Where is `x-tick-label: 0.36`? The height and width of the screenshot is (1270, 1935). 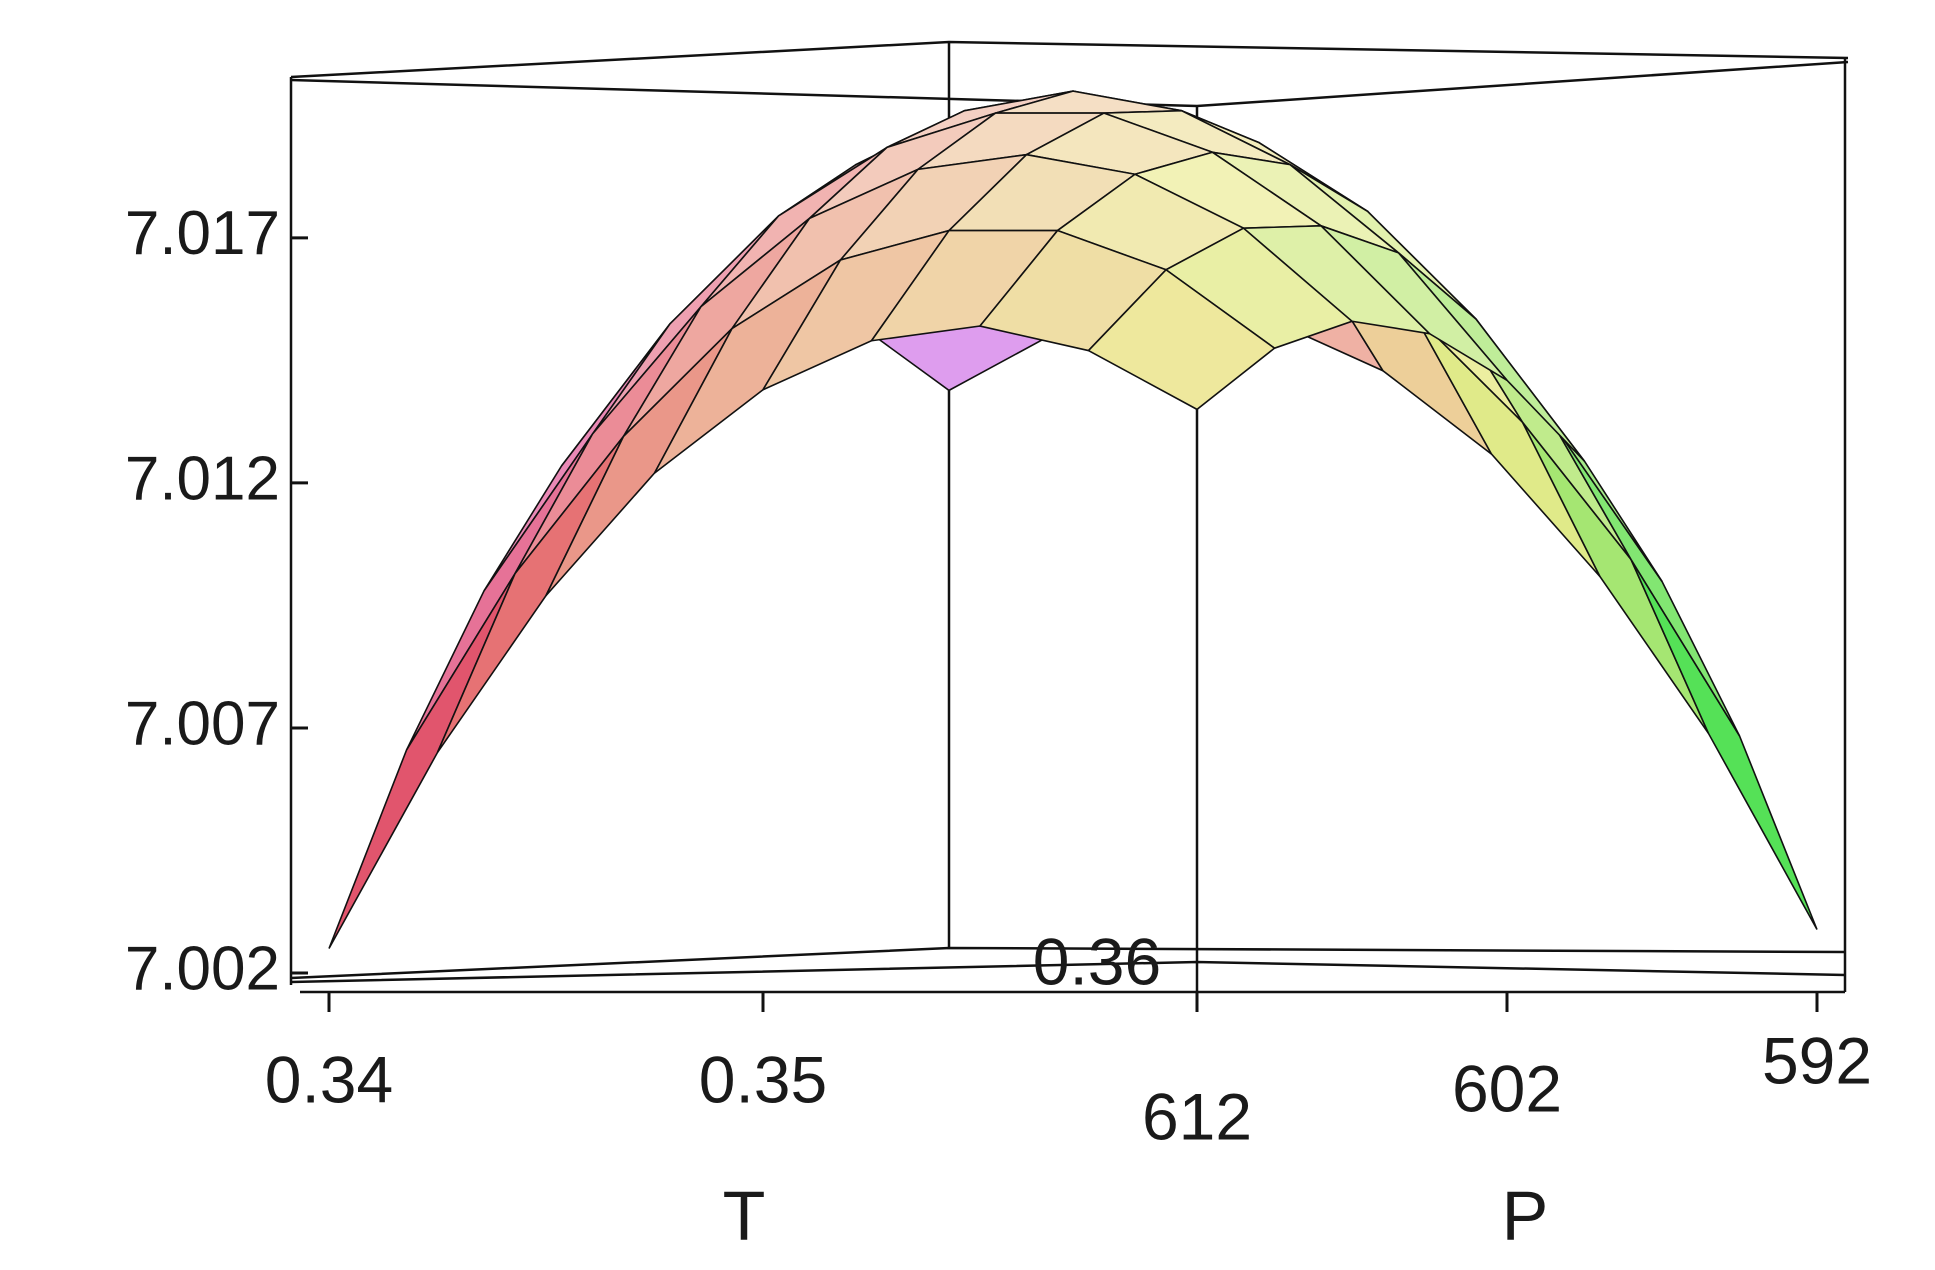
x-tick-label: 0.36 is located at coordinates (1097, 961).